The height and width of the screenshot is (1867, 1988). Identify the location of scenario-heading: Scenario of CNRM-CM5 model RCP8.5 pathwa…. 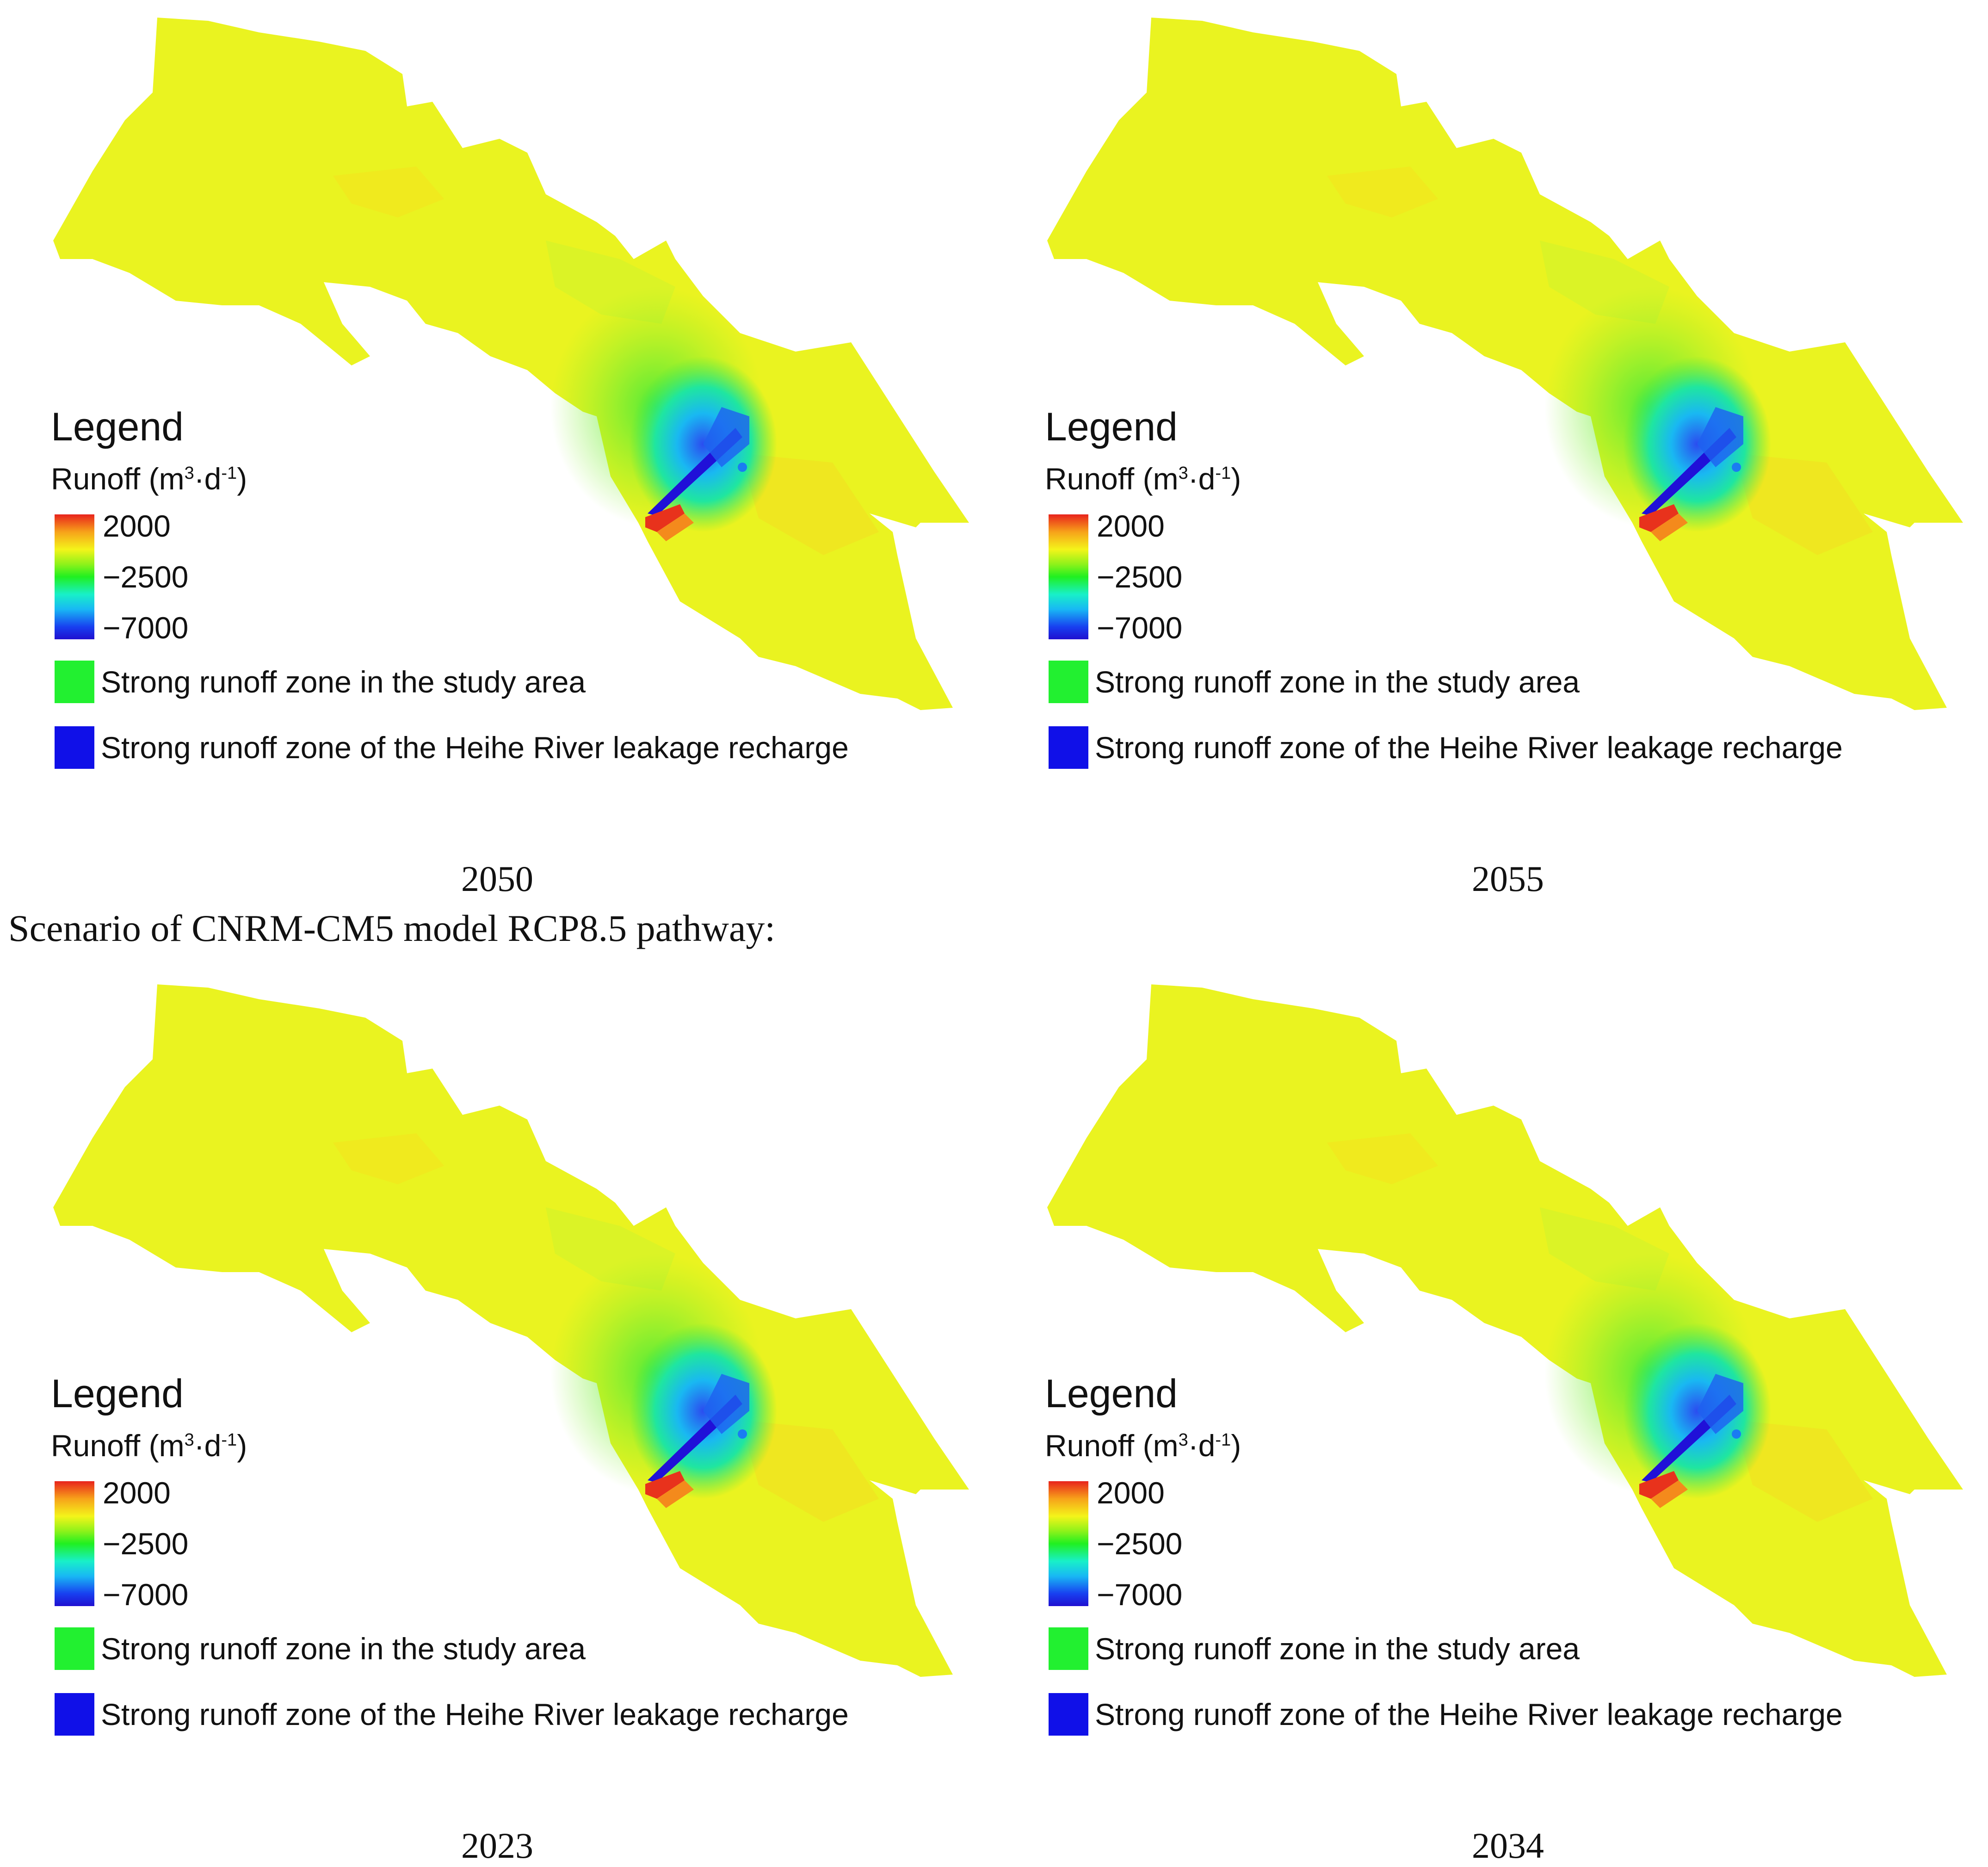
(392, 928).